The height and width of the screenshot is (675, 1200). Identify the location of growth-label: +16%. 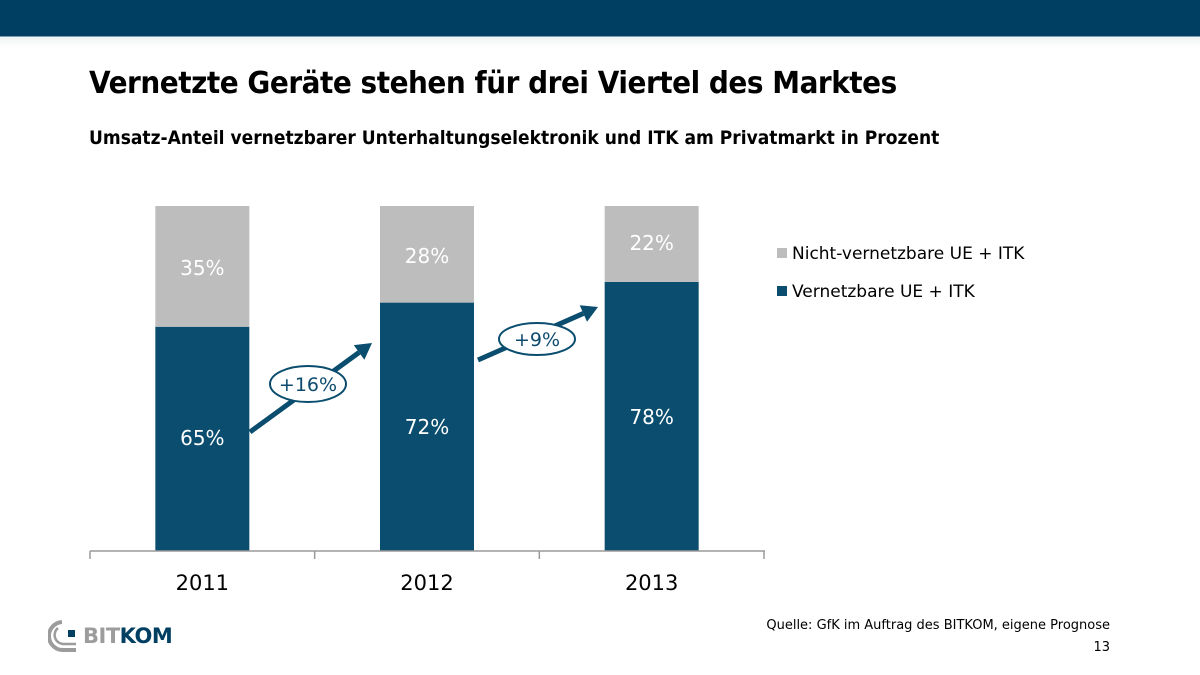
(308, 385).